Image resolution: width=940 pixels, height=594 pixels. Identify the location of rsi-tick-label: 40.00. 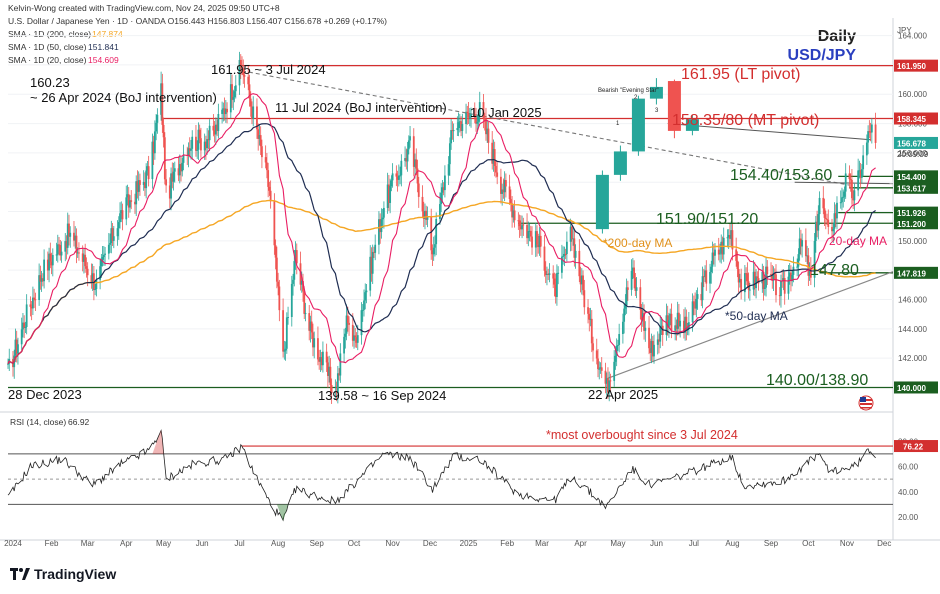
(908, 492).